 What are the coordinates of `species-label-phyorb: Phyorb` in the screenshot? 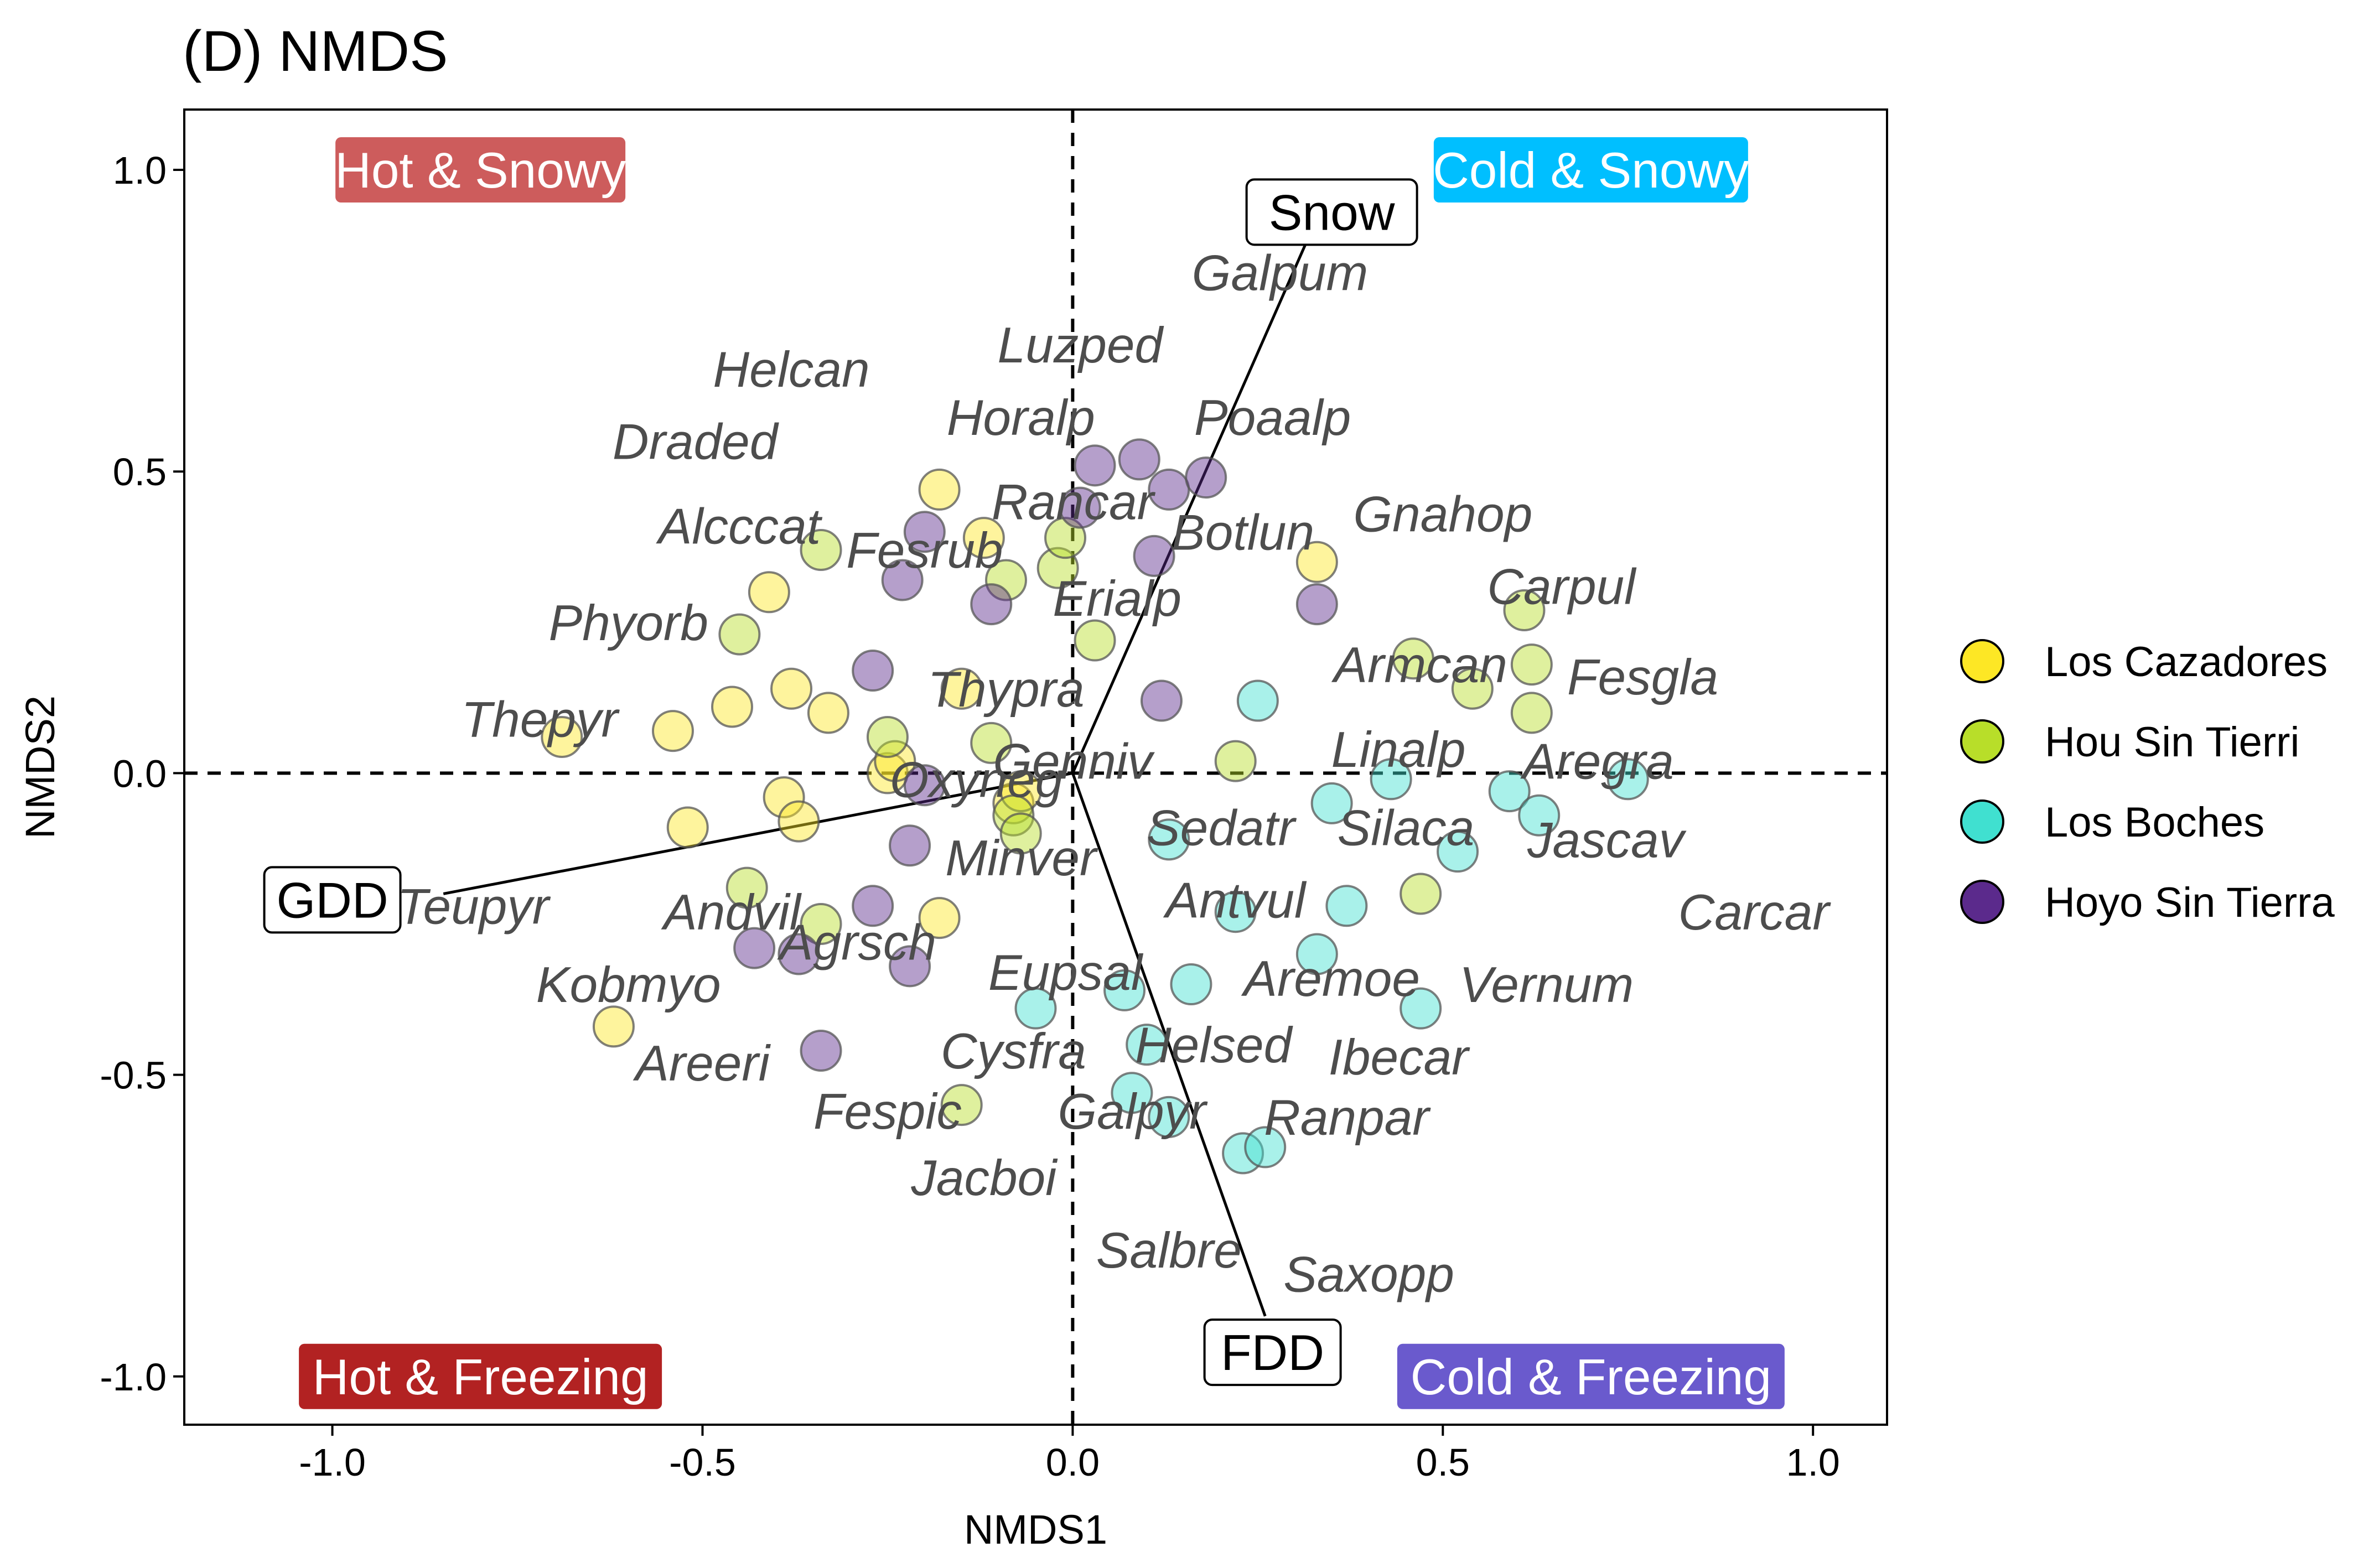 It's located at (628, 623).